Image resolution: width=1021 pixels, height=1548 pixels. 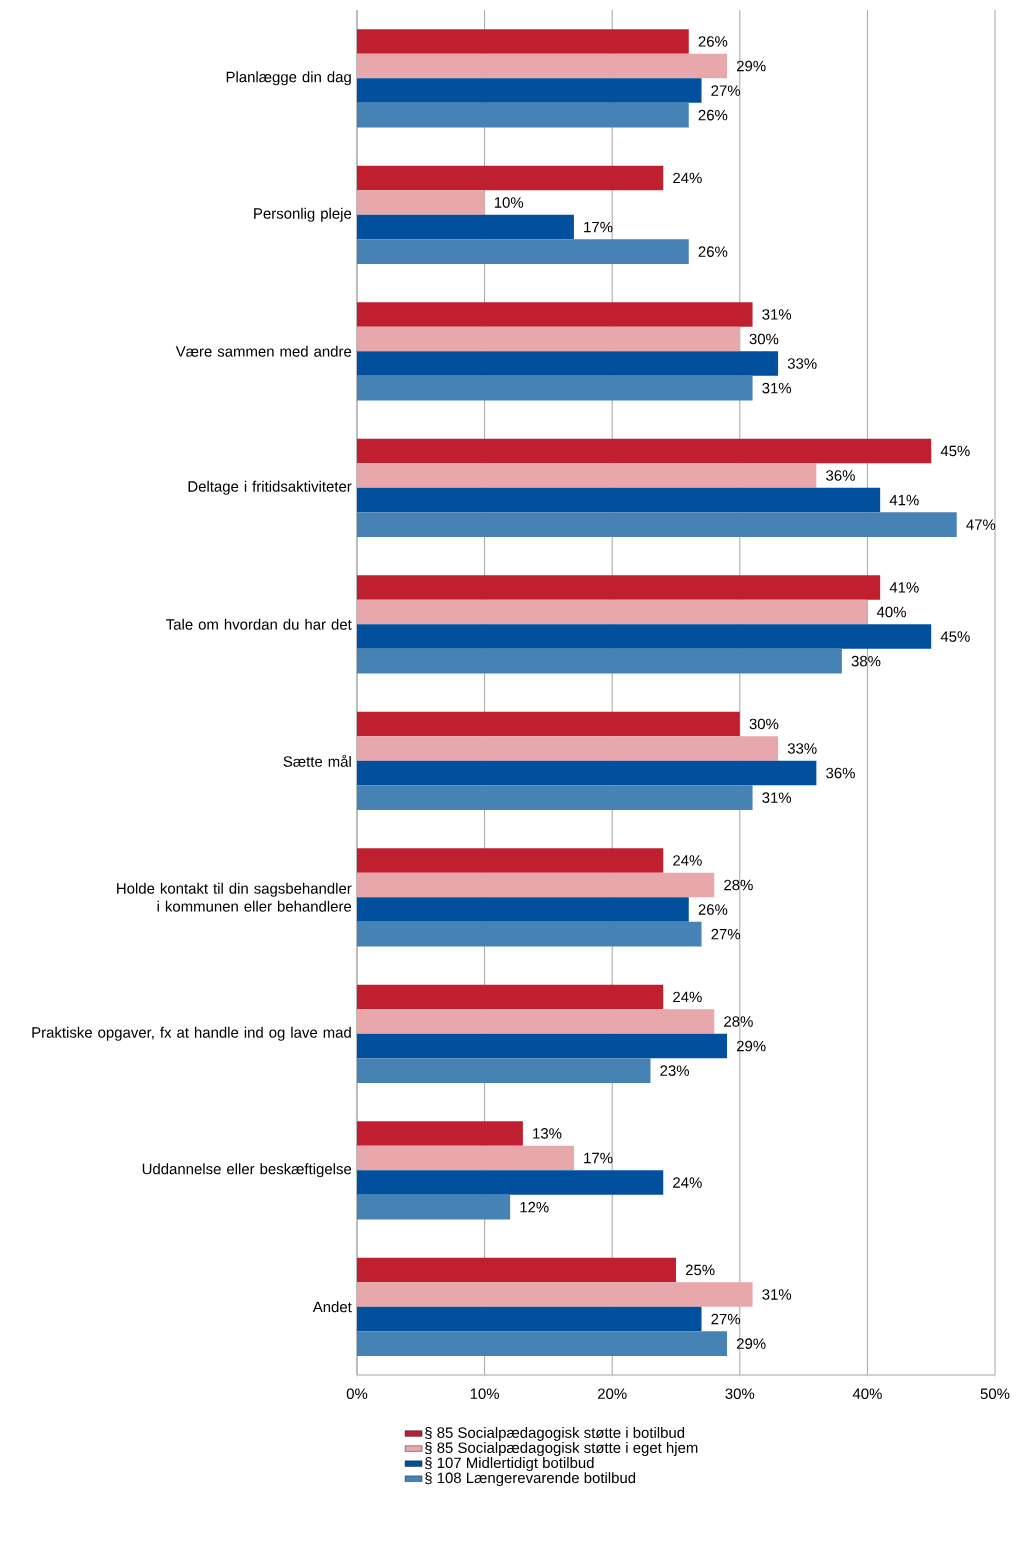 I want to click on data-label: 47%, so click(x=981, y=524).